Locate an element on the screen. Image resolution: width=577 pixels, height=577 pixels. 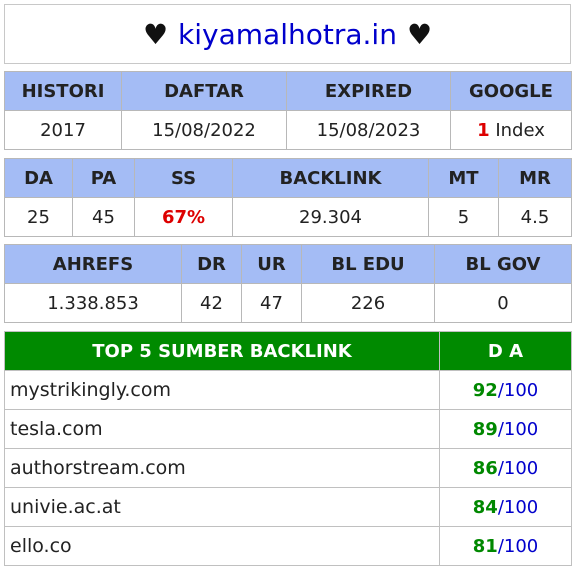
value-mt: 5 is located at coordinates (463, 217).